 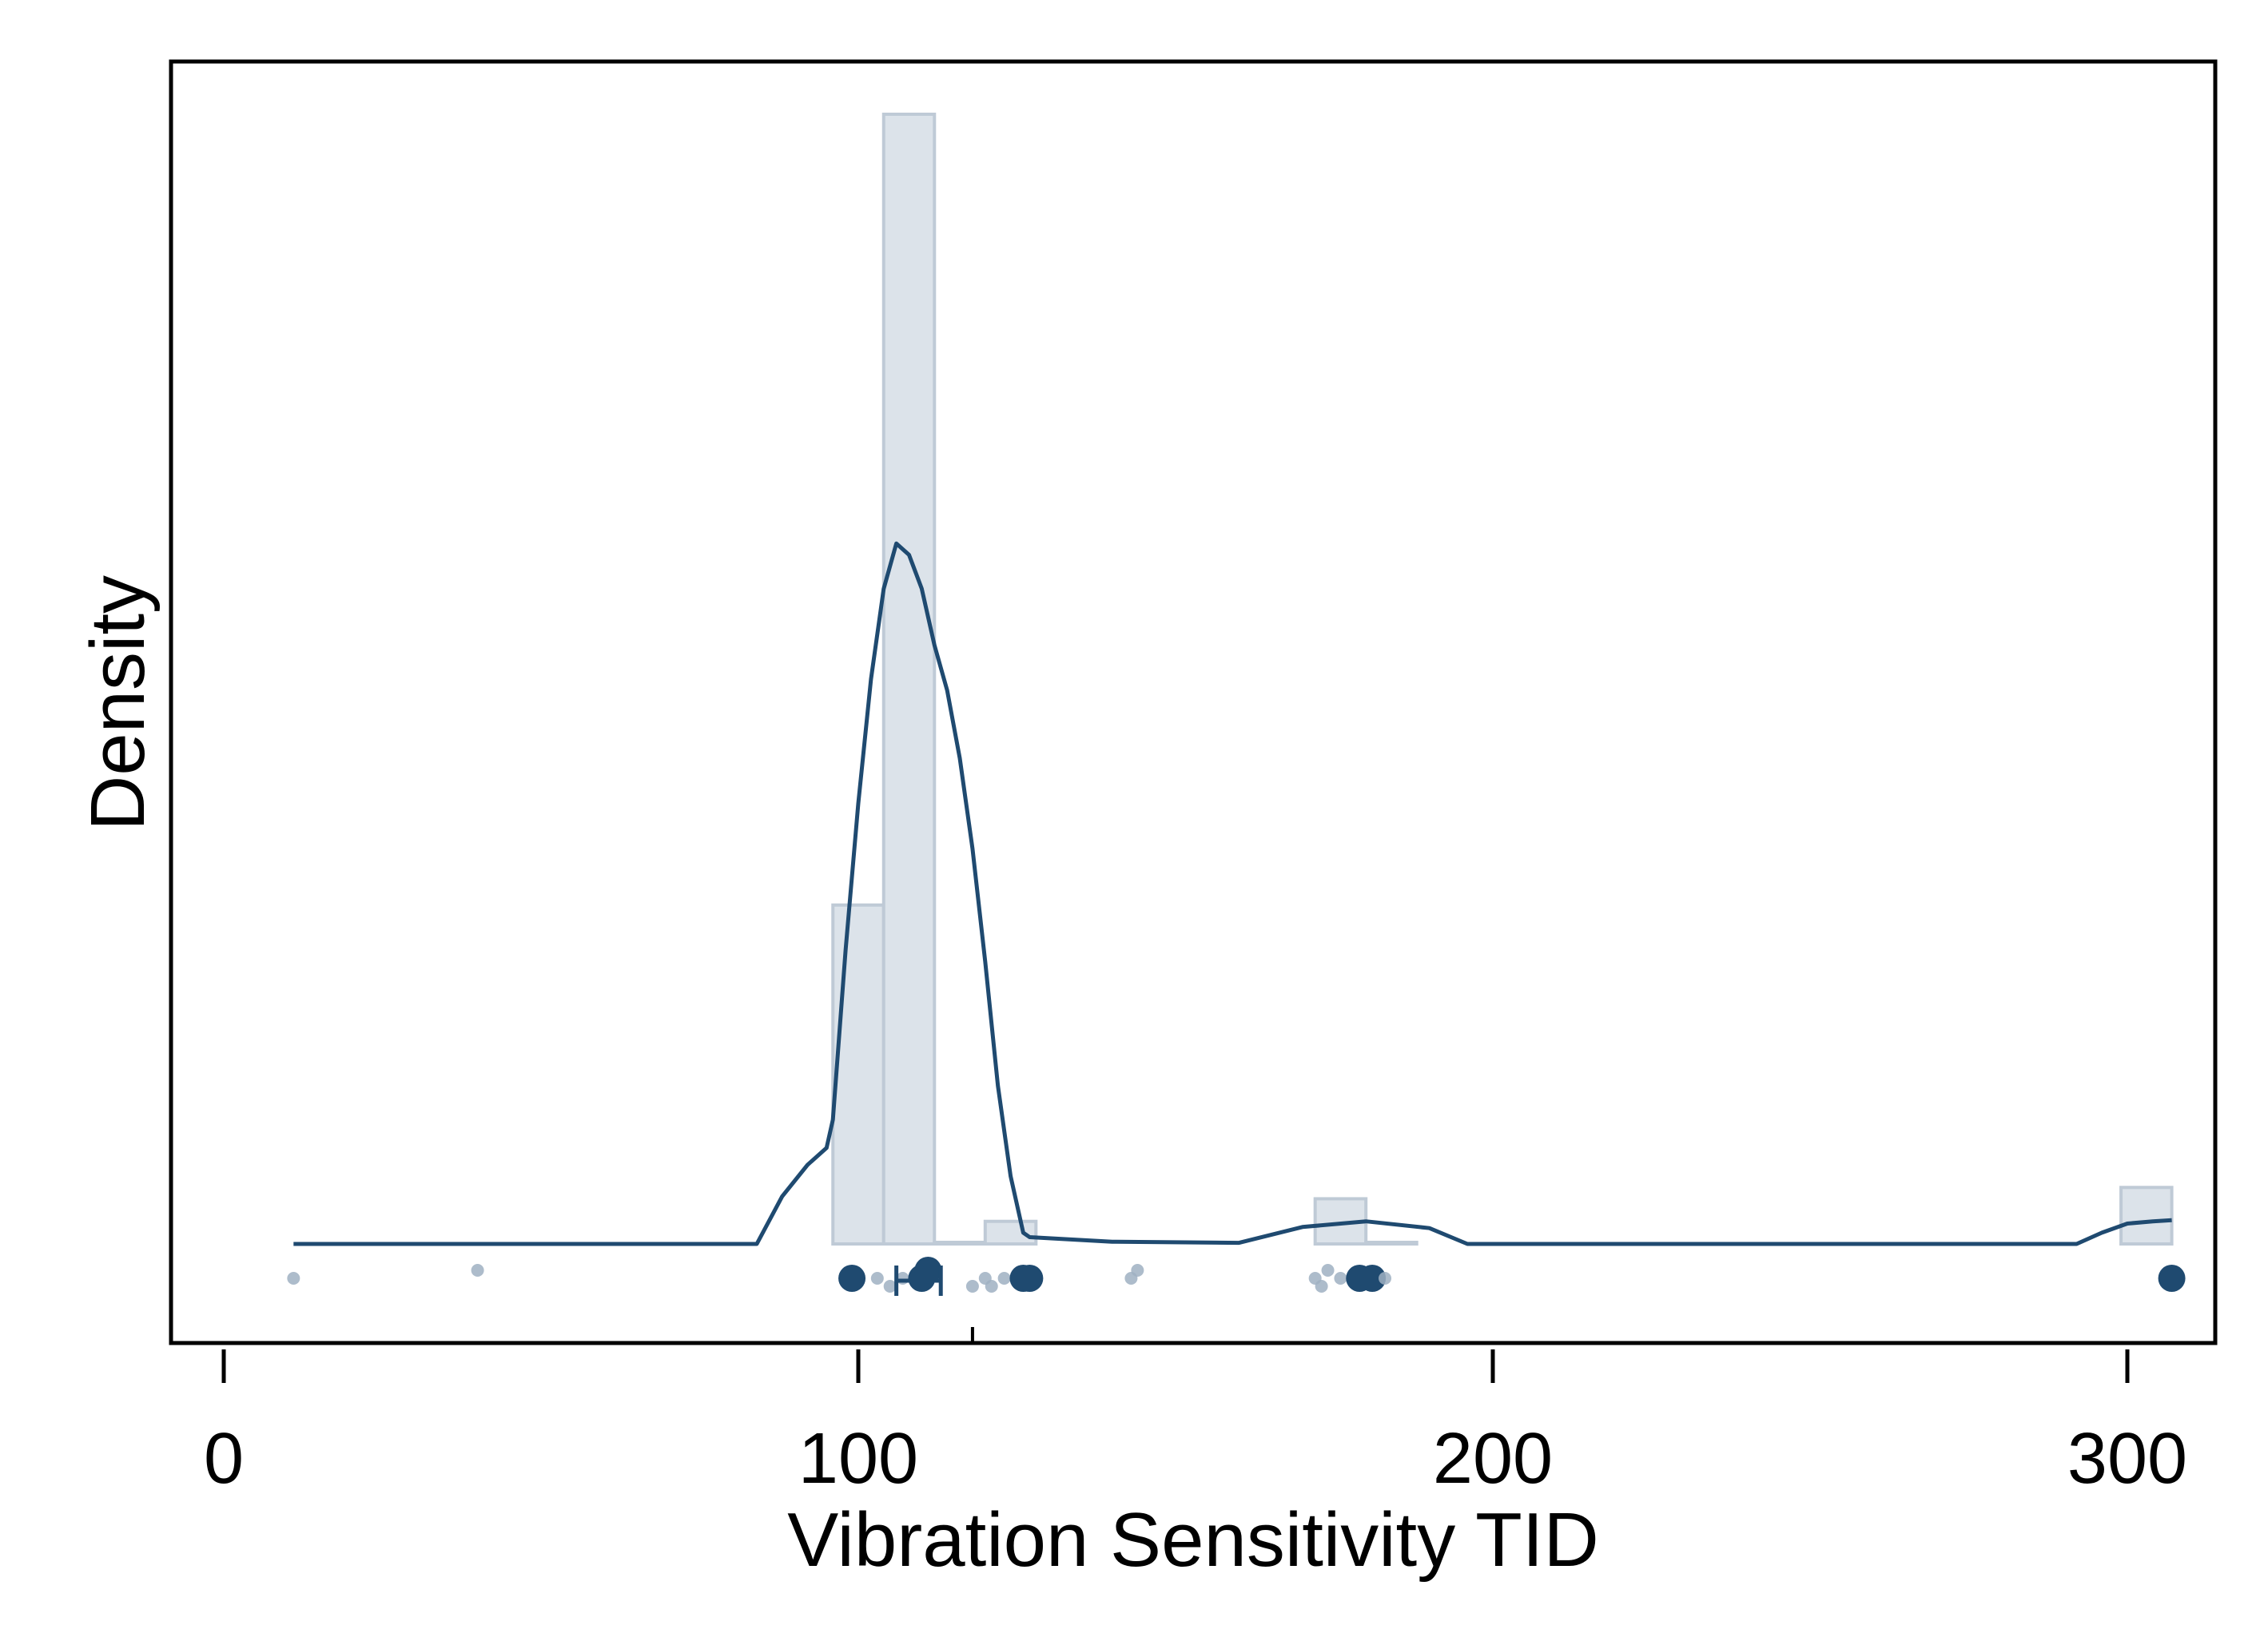 I want to click on x-axis-label: Vibration Sensitivity TID, so click(x=1193, y=1540).